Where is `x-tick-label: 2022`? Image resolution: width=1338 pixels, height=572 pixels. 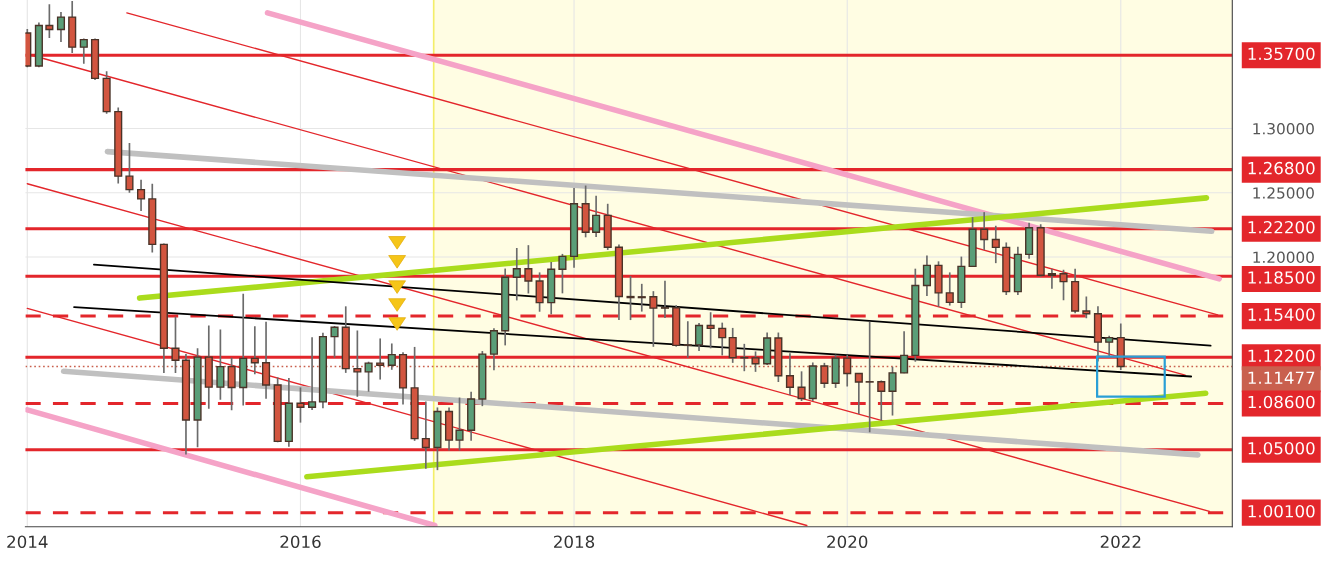 x-tick-label: 2022 is located at coordinates (1120, 542).